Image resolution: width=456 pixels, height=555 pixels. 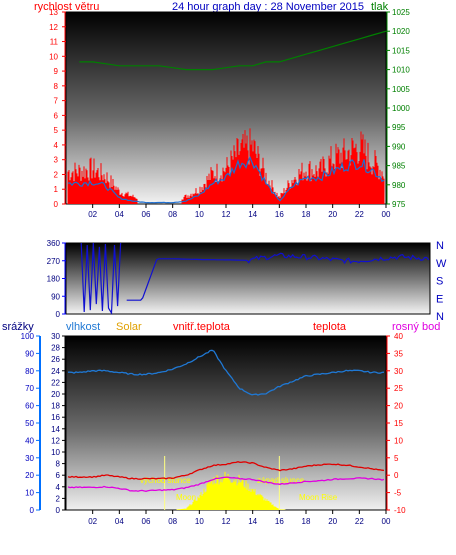 I want to click on moon-annotation: Moon, so click(x=186, y=497).